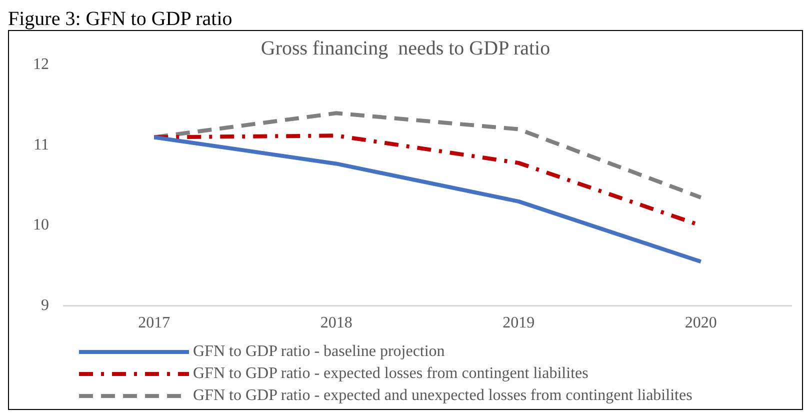 The height and width of the screenshot is (419, 811). What do you see at coordinates (45, 305) in the screenshot?
I see `y-tick-label: 9` at bounding box center [45, 305].